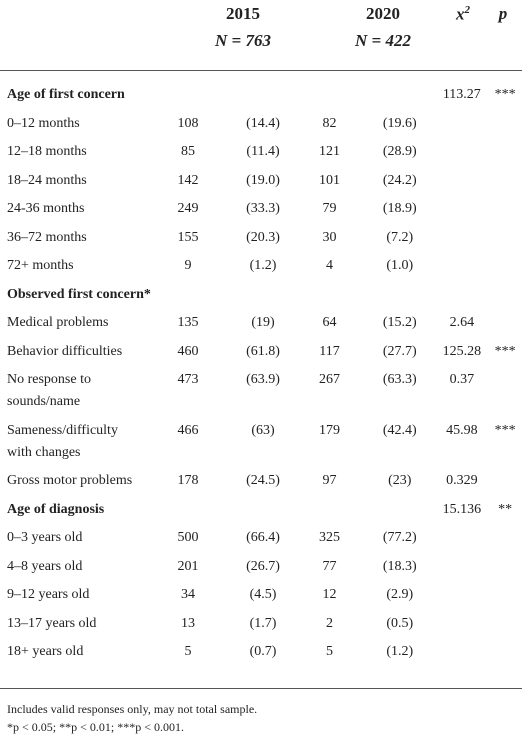 The image size is (522, 740). I want to click on table-row: 24-36 months 249 (33.3) 79 (18.9), so click(261, 209).